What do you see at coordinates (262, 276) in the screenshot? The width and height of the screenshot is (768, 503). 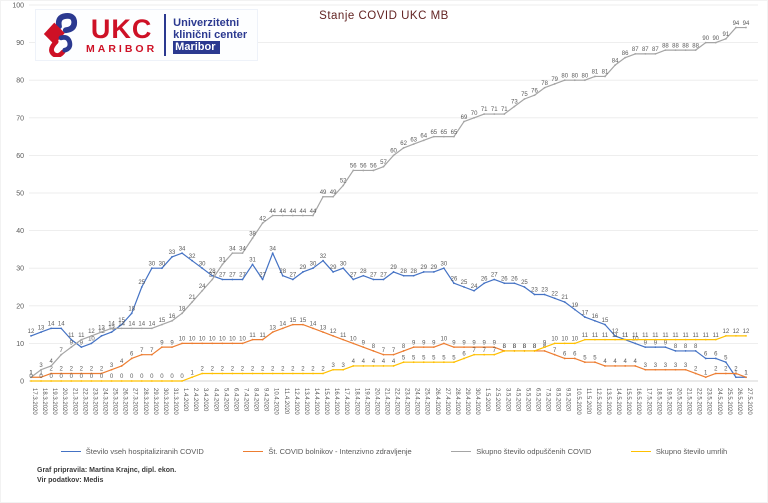 I see `data-label: 27` at bounding box center [262, 276].